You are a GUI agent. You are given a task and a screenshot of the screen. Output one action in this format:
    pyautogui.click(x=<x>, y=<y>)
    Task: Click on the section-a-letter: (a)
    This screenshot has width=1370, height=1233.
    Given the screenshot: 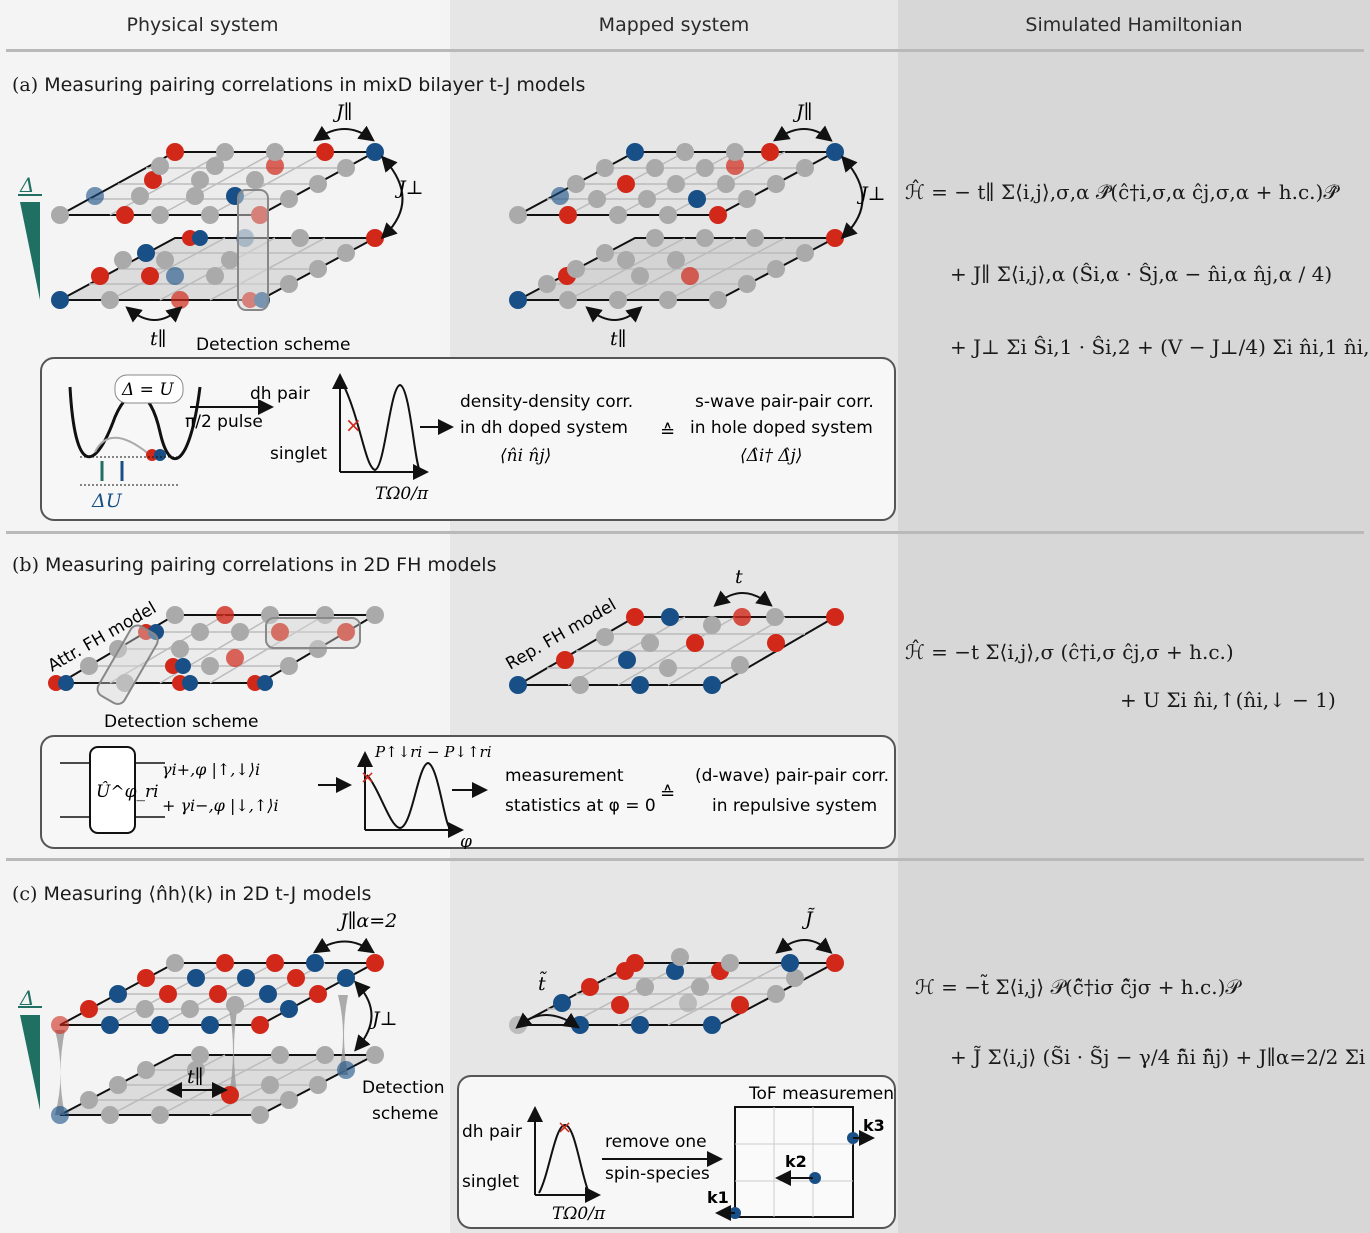 What is the action you would take?
    pyautogui.click(x=25, y=85)
    